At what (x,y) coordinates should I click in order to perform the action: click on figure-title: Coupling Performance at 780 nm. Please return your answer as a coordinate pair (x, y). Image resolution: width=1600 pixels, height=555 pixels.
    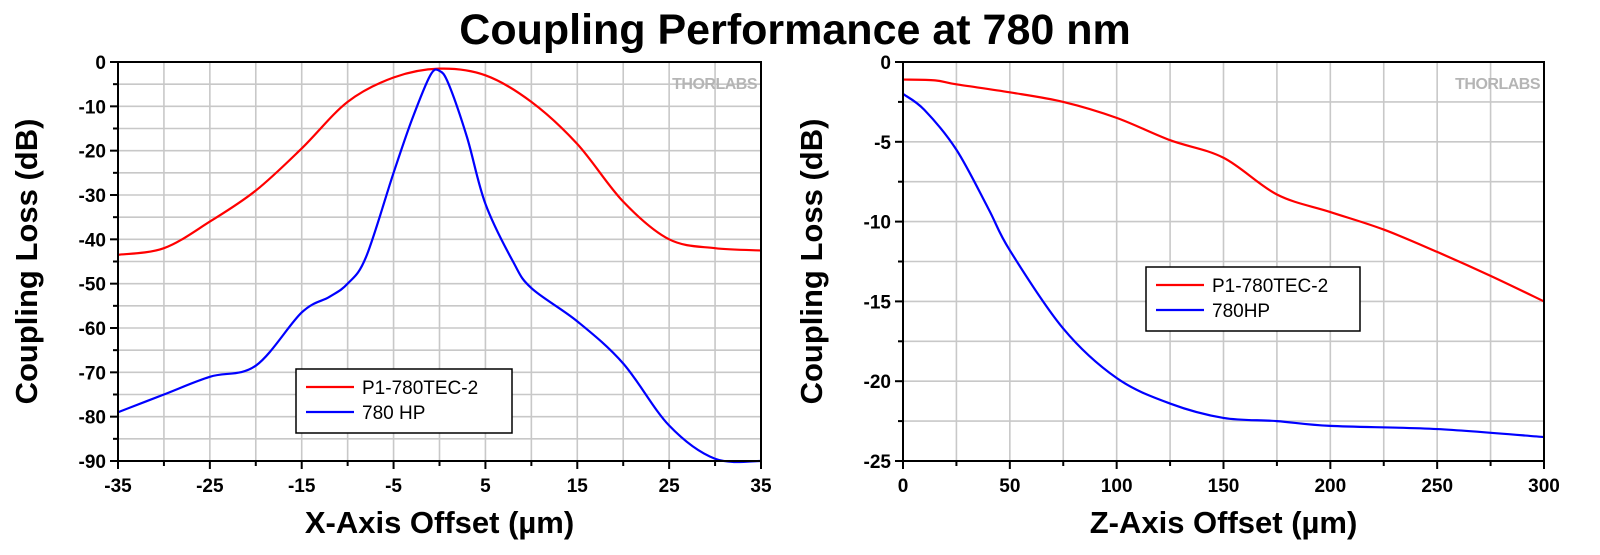
    Looking at the image, I should click on (794, 30).